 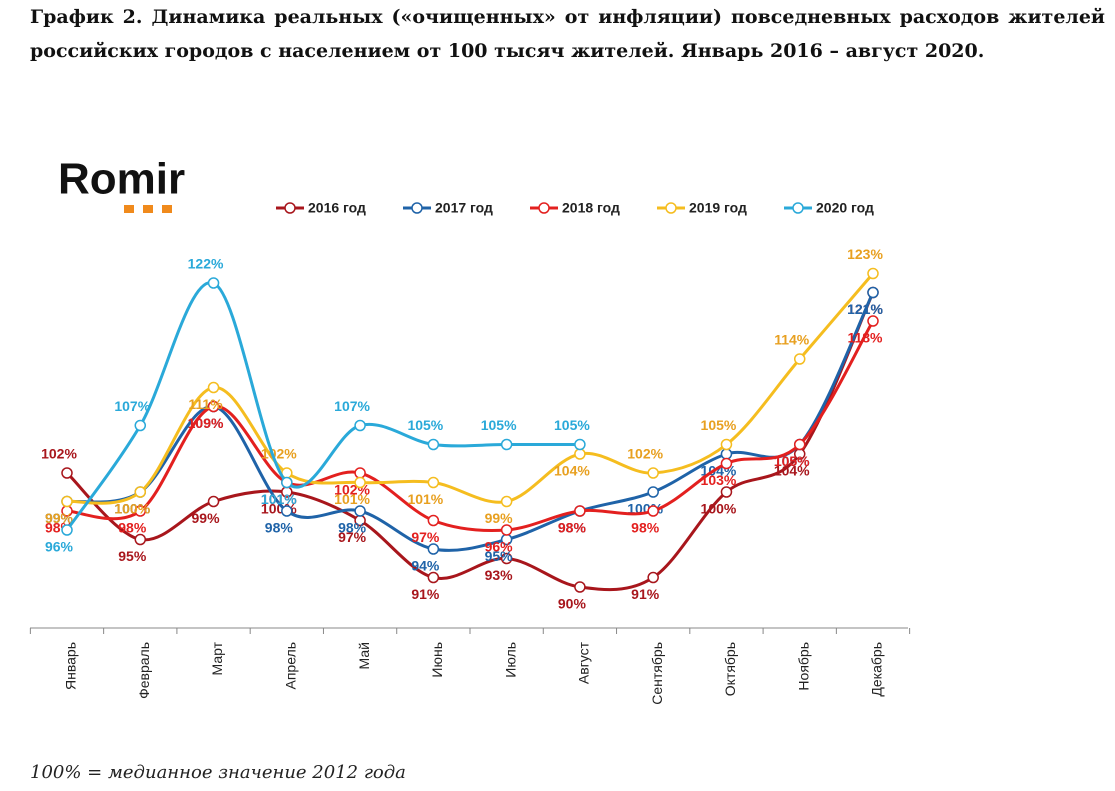 What do you see at coordinates (144, 670) in the screenshot?
I see `x-tick-label: Февраль` at bounding box center [144, 670].